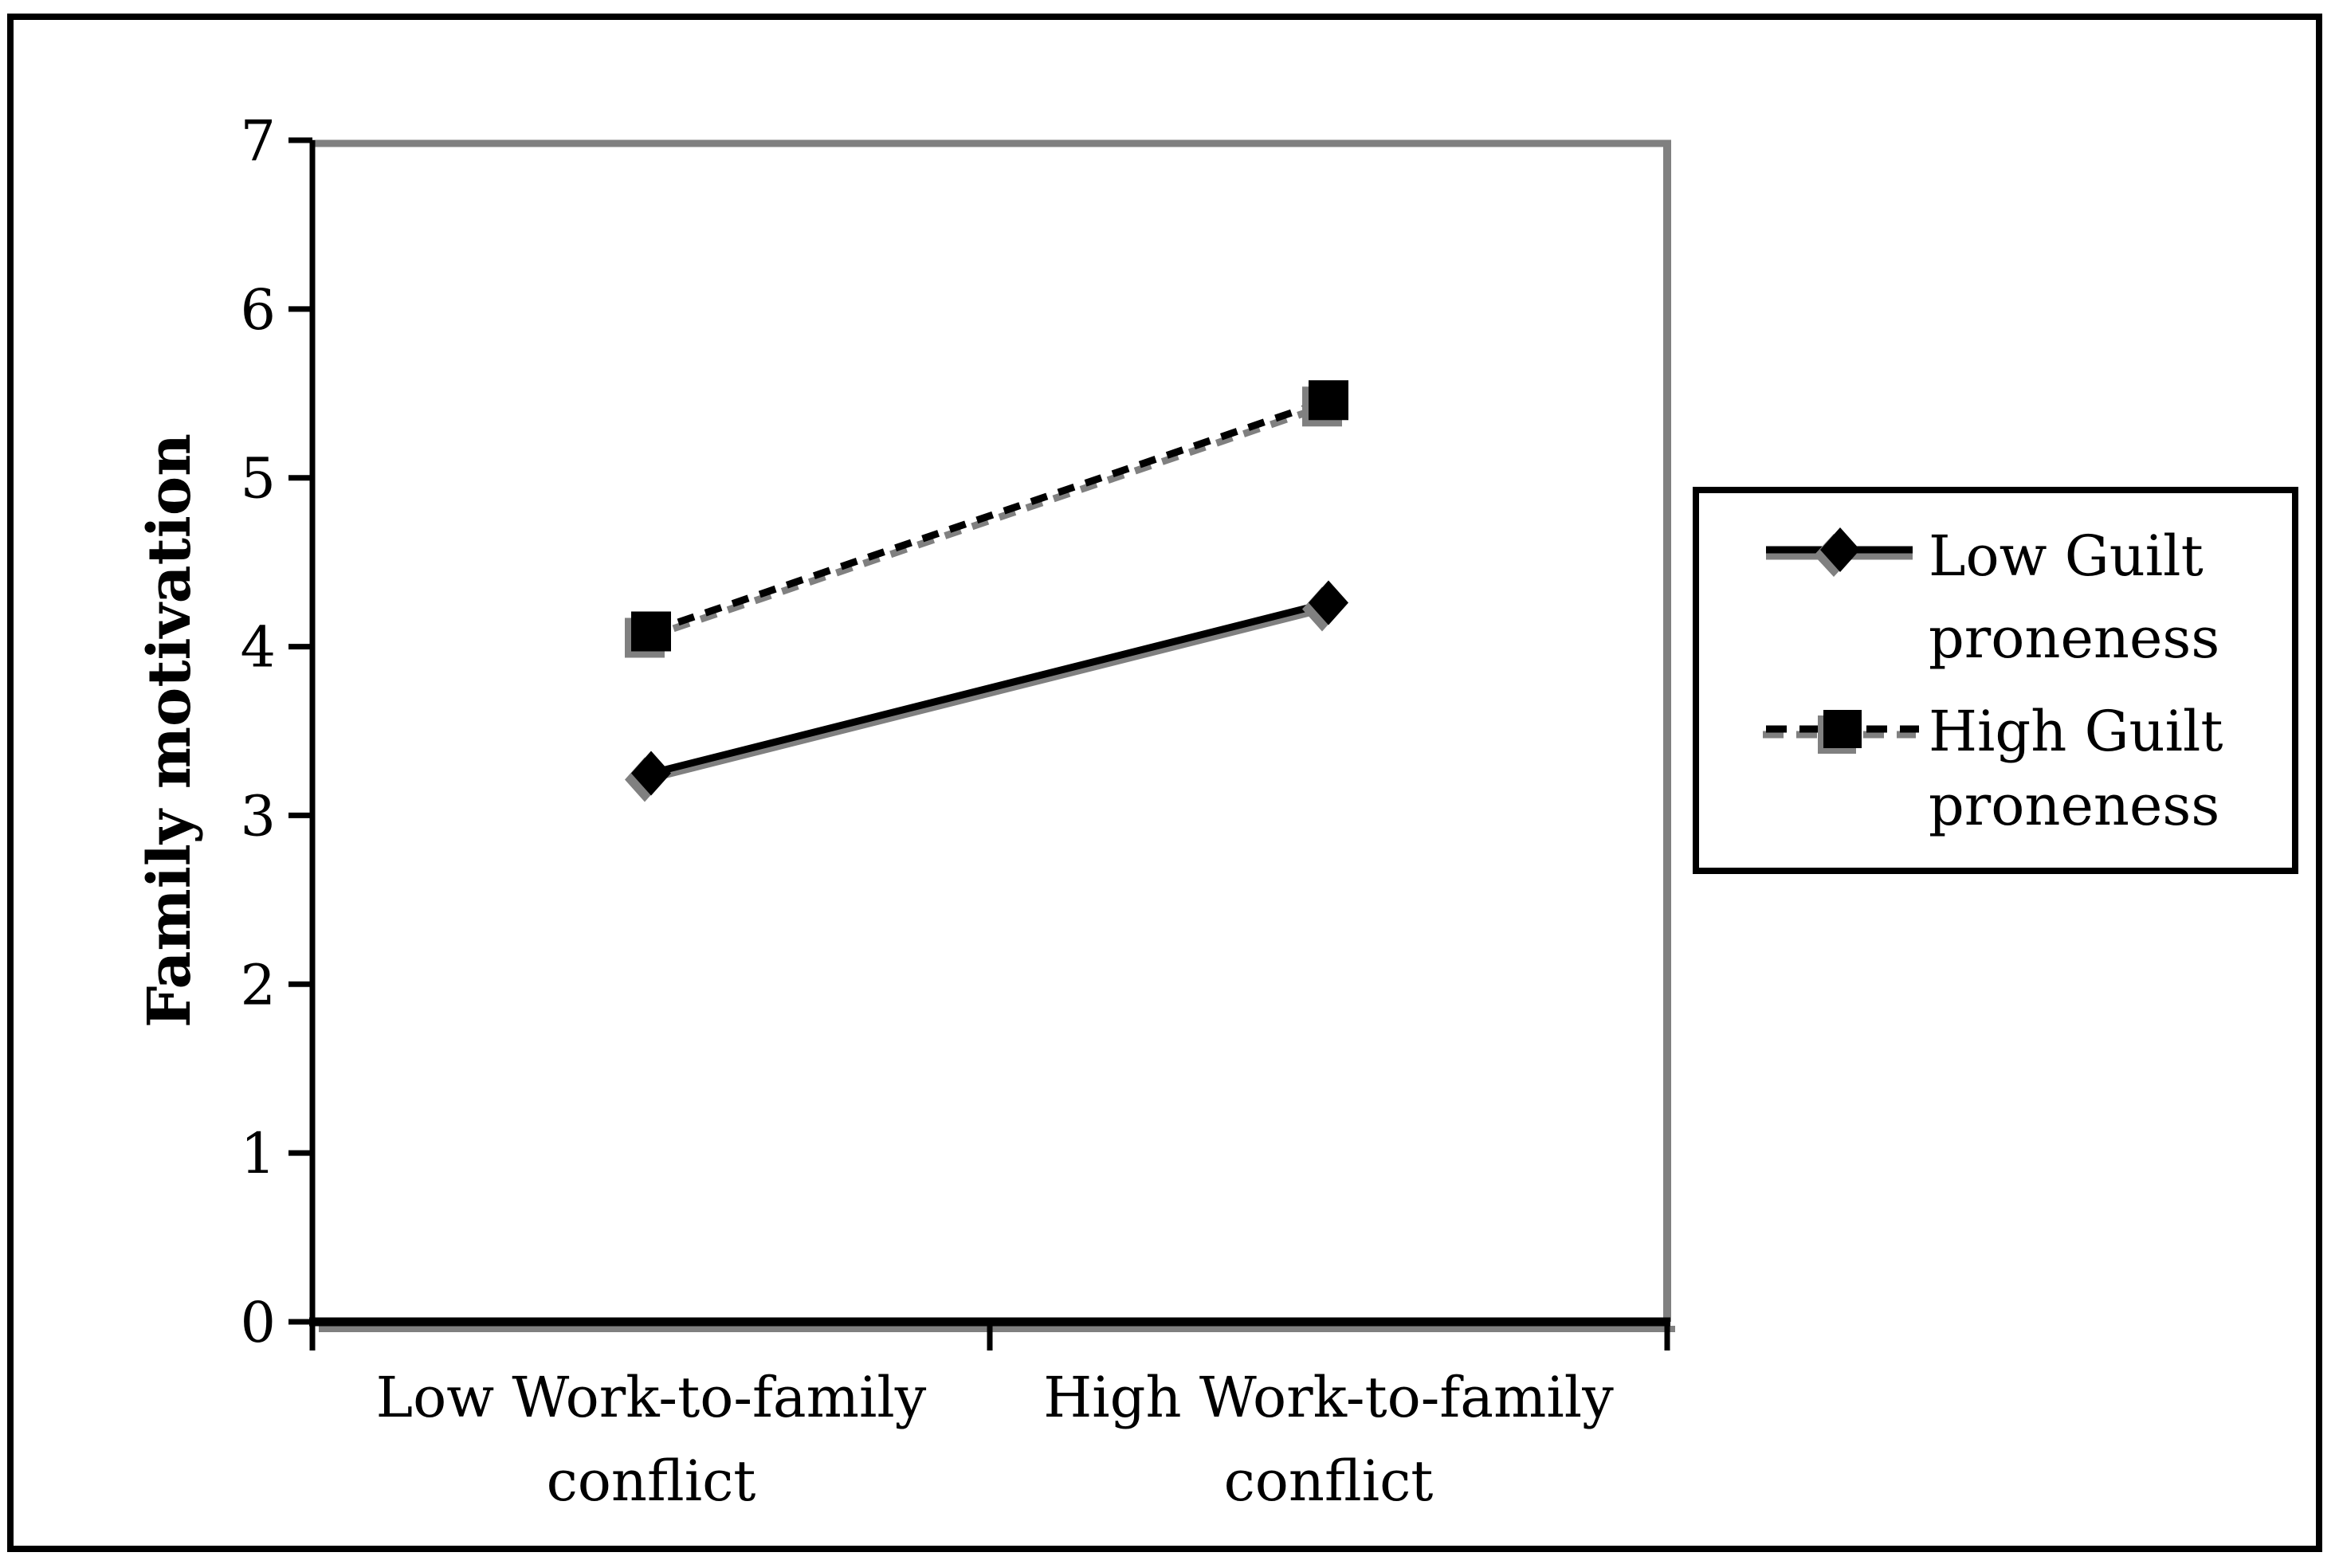 Image resolution: width=2339 pixels, height=1568 pixels. Describe the element at coordinates (258, 647) in the screenshot. I see `y-tick-label: 4` at that location.